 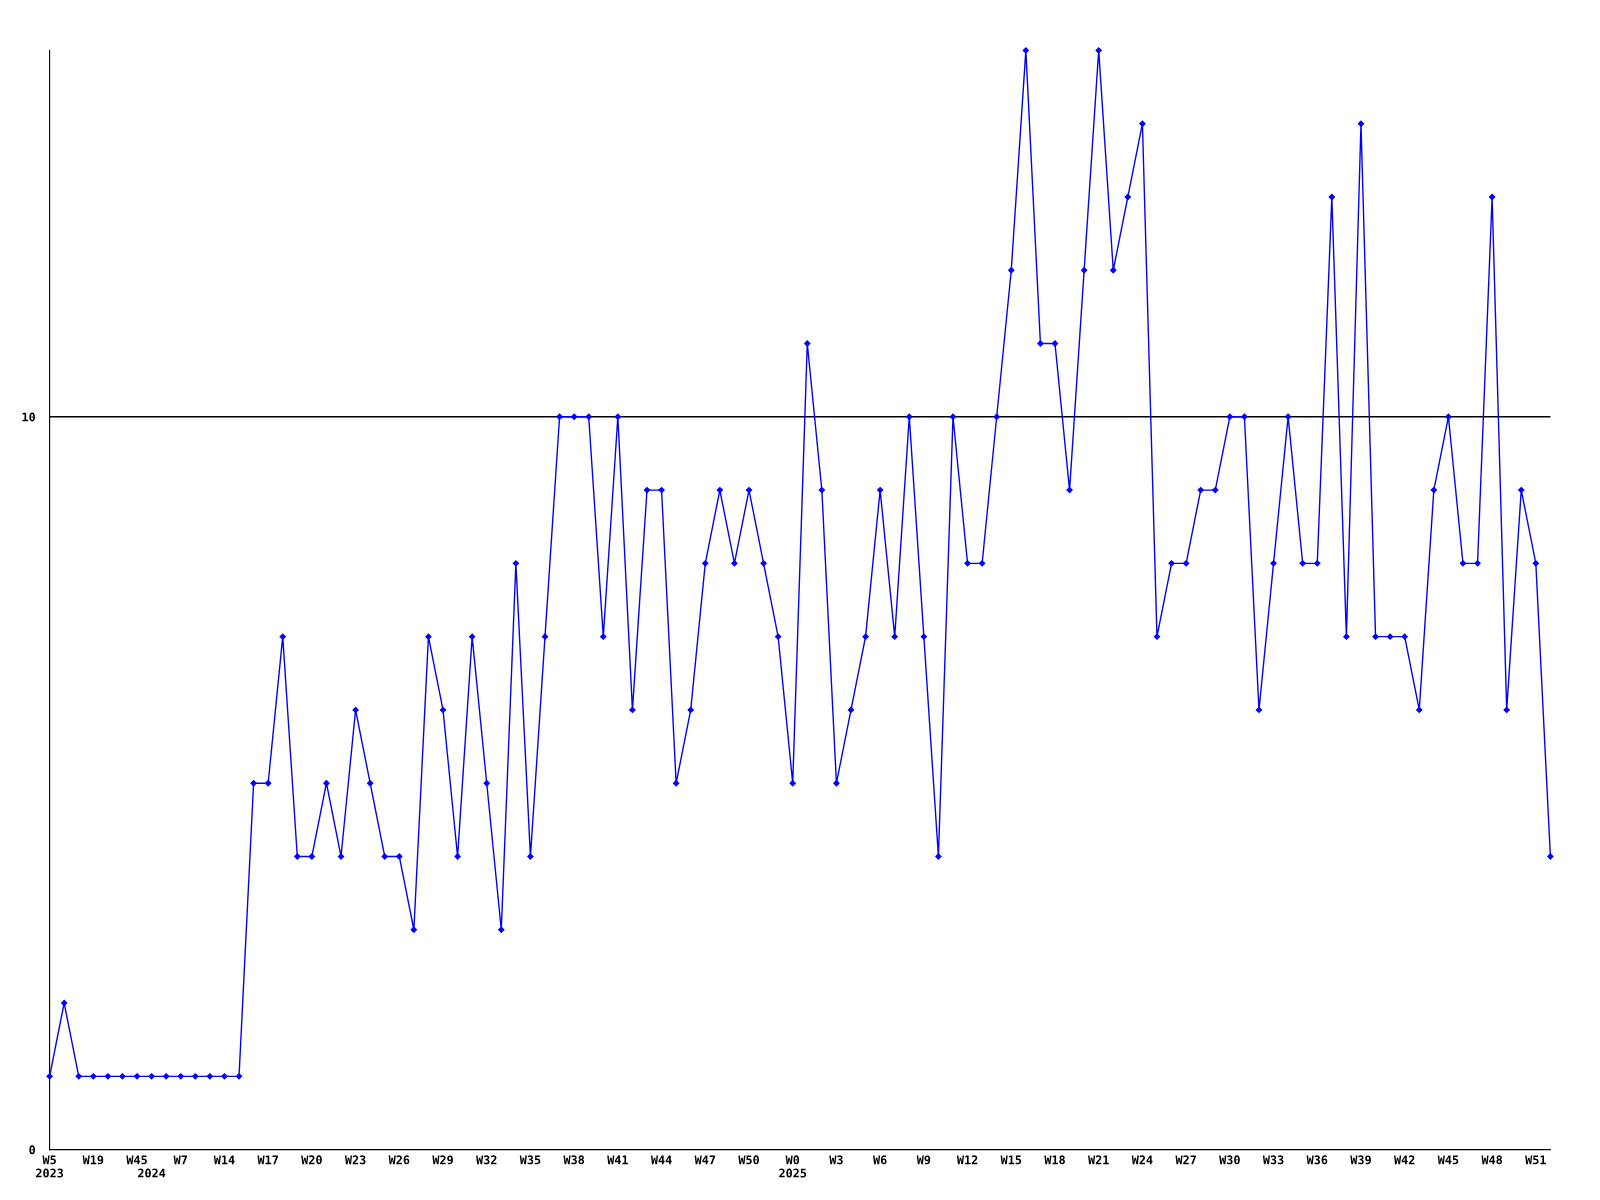 What do you see at coordinates (836, 1160) in the screenshot?
I see `x-tick-label: W3` at bounding box center [836, 1160].